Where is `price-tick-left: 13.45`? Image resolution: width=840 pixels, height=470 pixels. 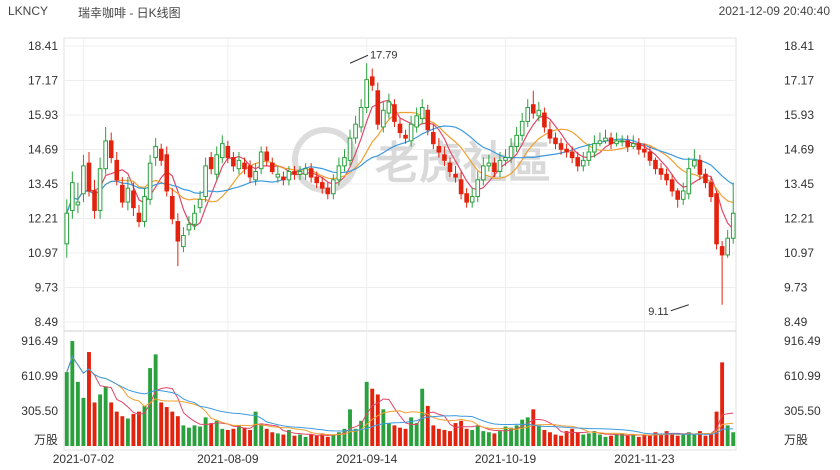 price-tick-left: 13.45 is located at coordinates (43, 184).